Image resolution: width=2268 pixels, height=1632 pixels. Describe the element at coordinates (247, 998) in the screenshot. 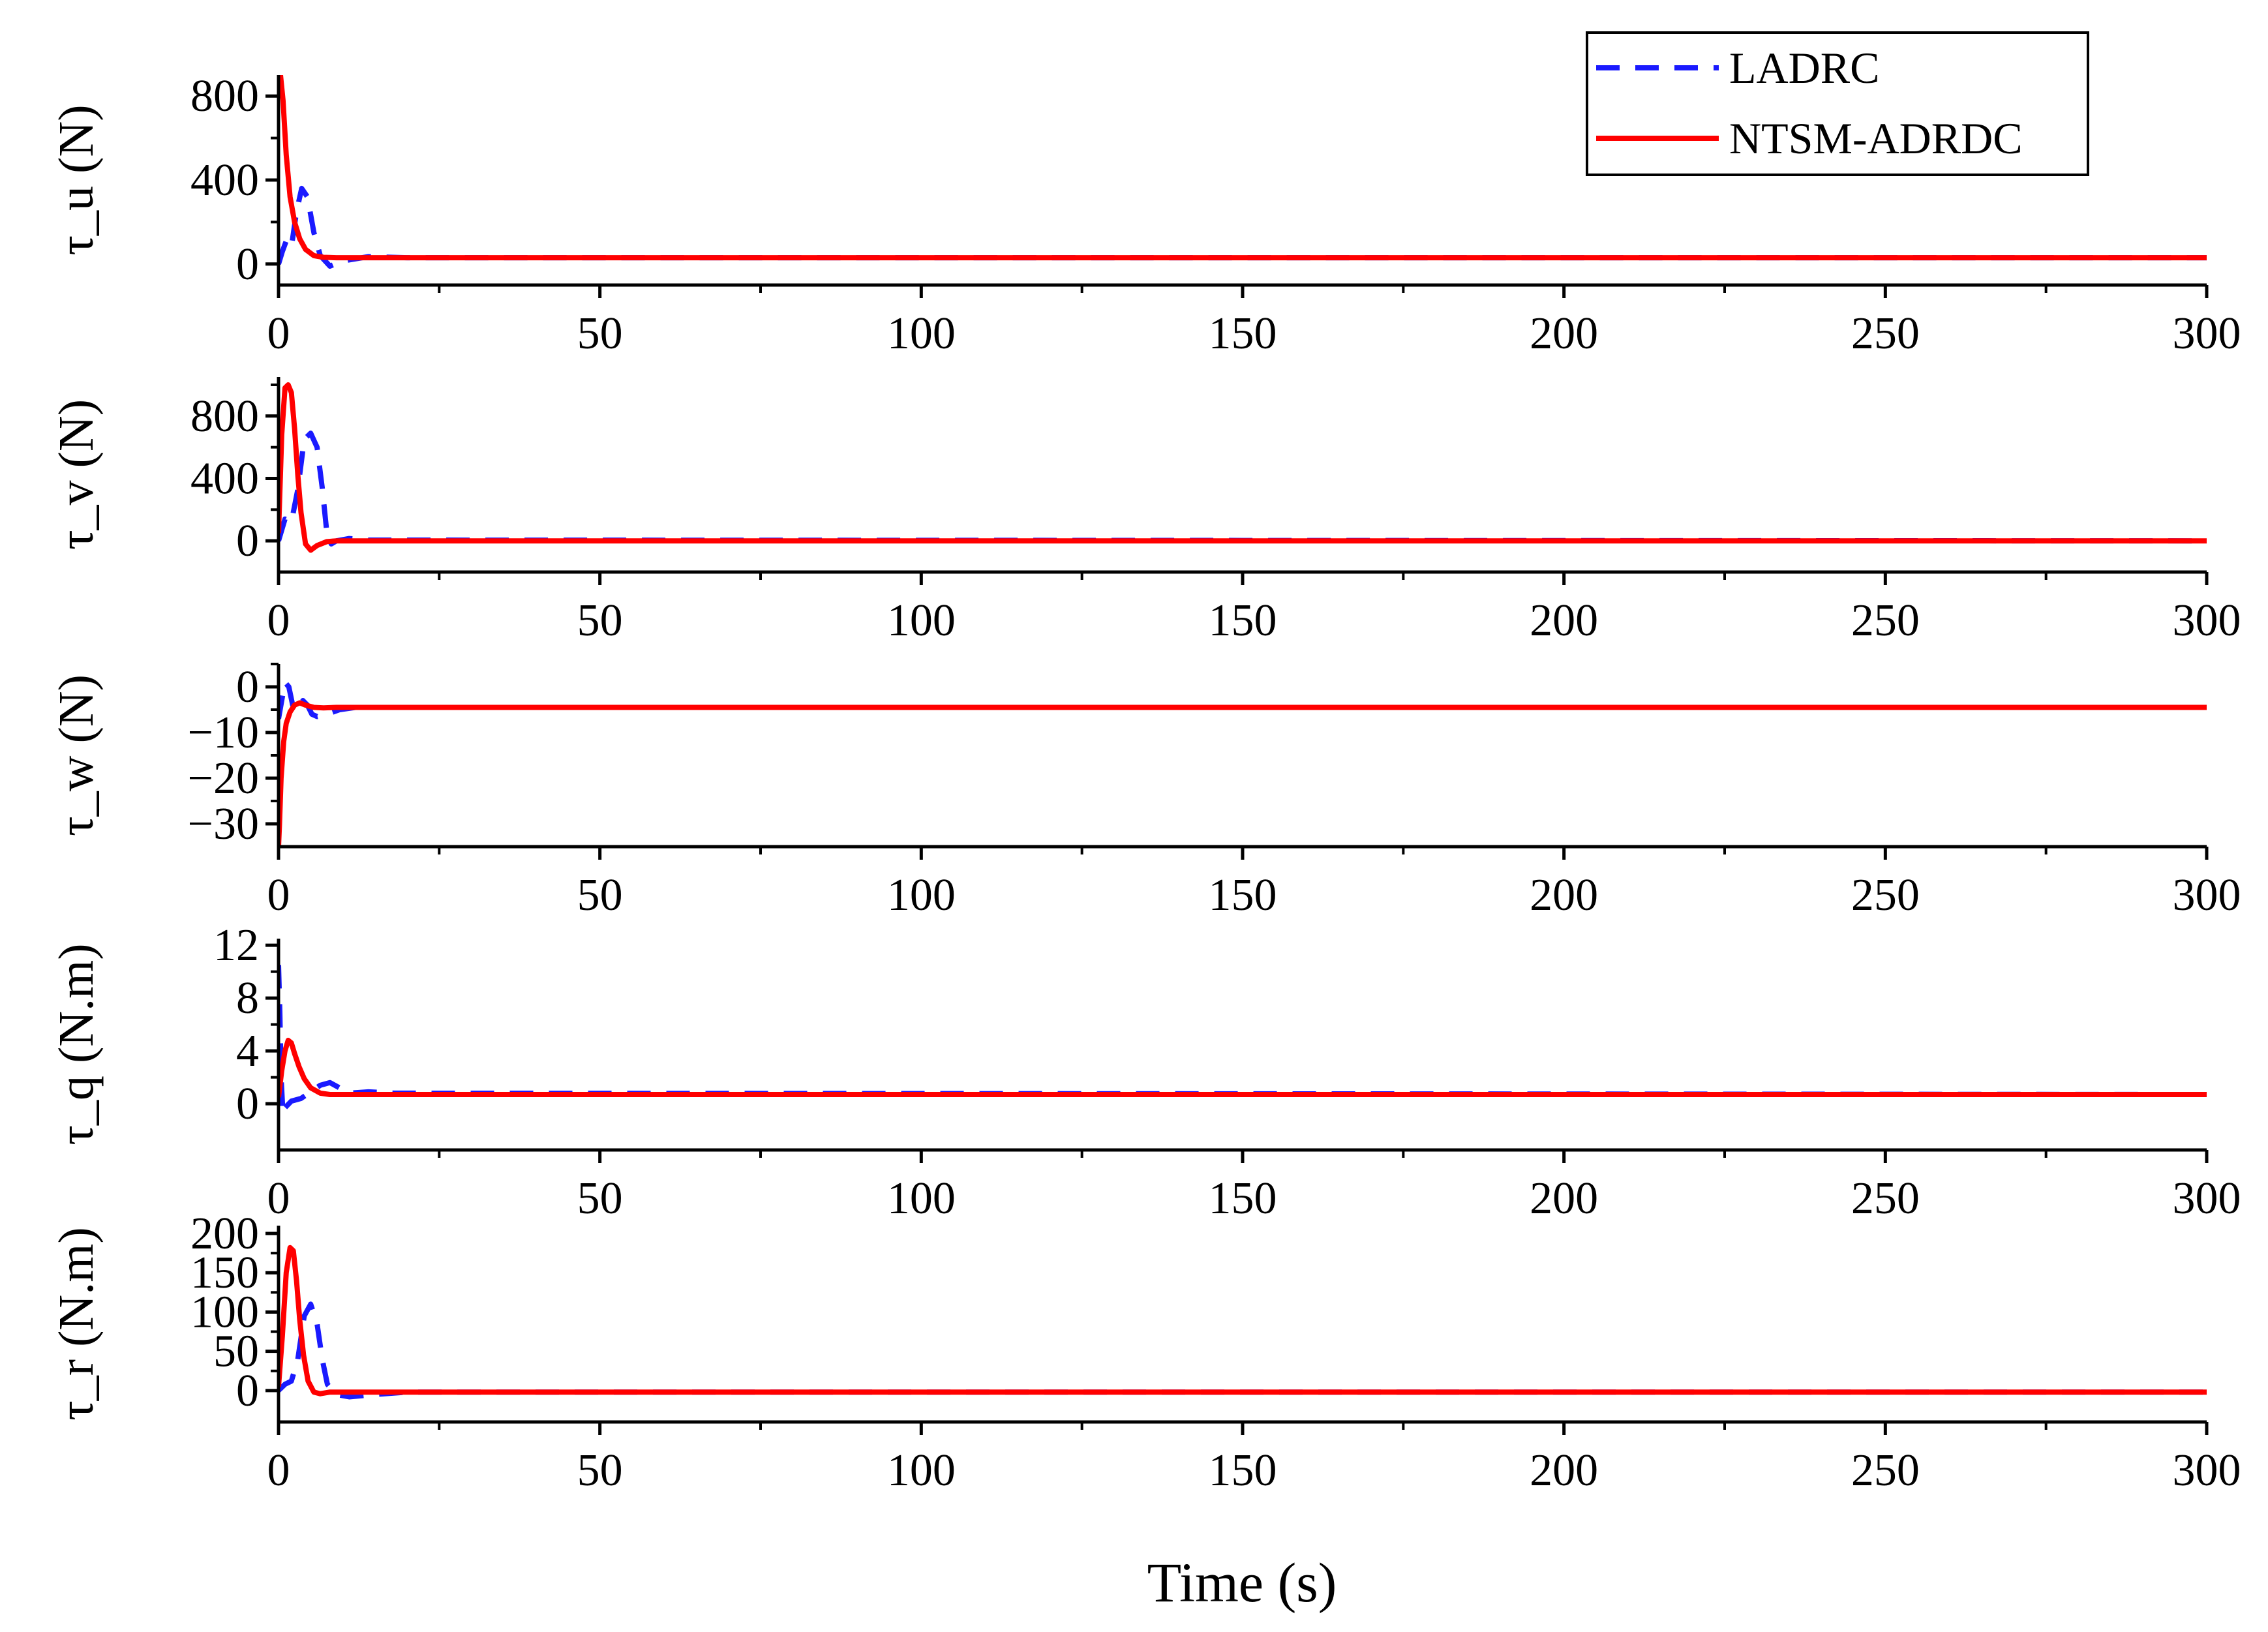

I see `y-tick-label: 8` at that location.